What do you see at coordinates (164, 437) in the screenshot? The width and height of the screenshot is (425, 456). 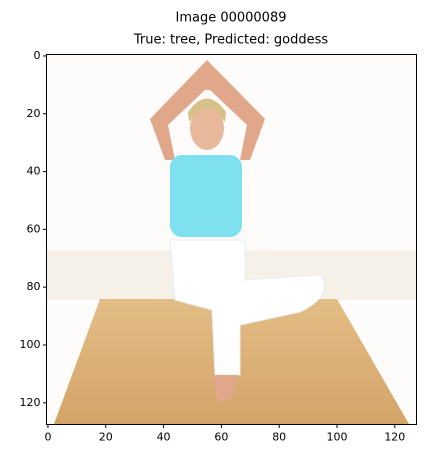 I see `x-tick-label: 40` at bounding box center [164, 437].